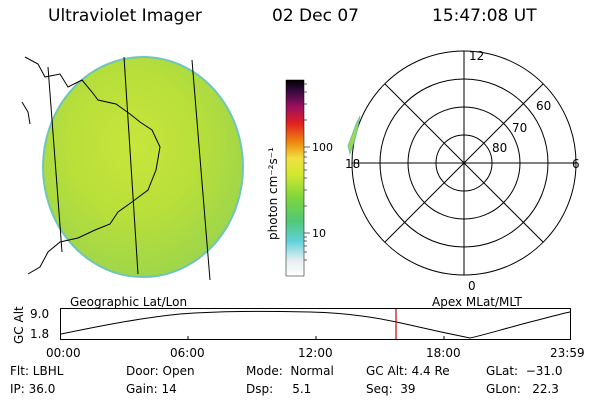 Image resolution: width=600 pixels, height=400 pixels. Describe the element at coordinates (187, 353) in the screenshot. I see `time-tick: 06:00` at that location.